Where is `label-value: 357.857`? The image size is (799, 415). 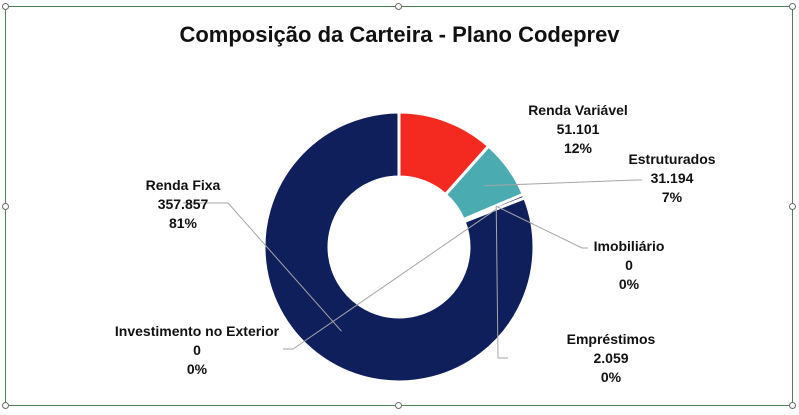 label-value: 357.857 is located at coordinates (183, 204).